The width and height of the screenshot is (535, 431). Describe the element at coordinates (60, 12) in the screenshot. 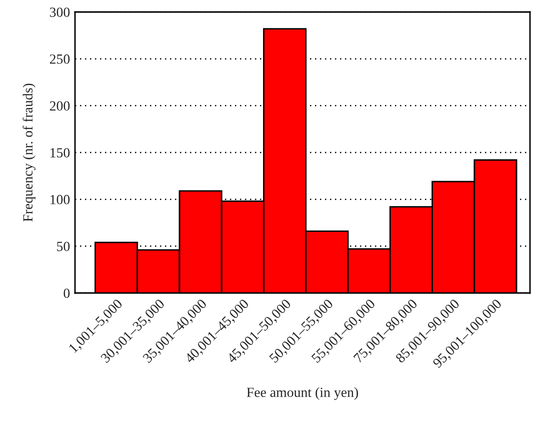

I see `y-tick-label: 300` at that location.